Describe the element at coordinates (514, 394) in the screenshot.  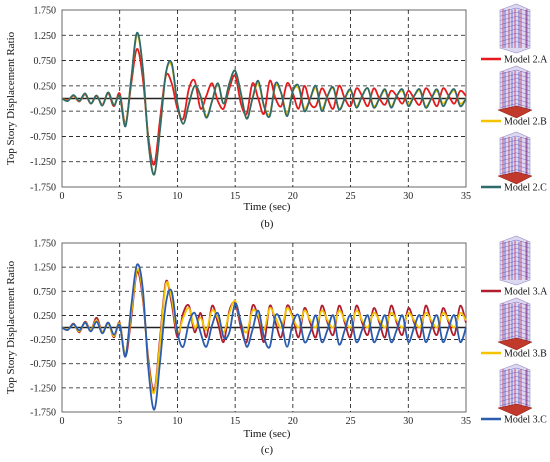
I see `legend-entry: Model 3.C` at that location.